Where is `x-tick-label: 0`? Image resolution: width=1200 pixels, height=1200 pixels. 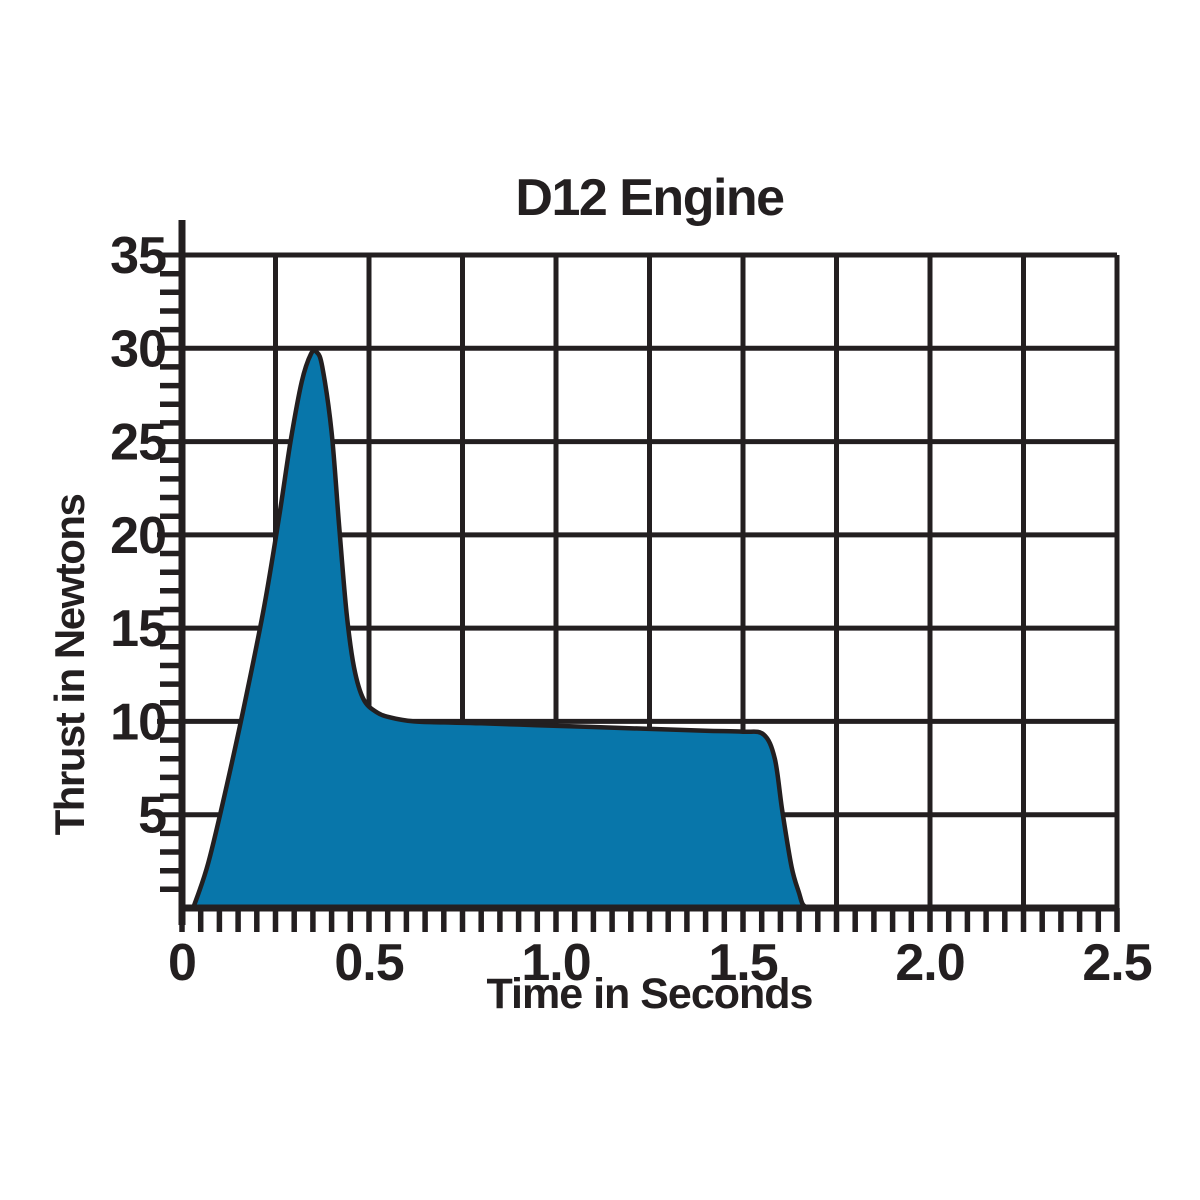
x-tick-label: 0 is located at coordinates (182, 963).